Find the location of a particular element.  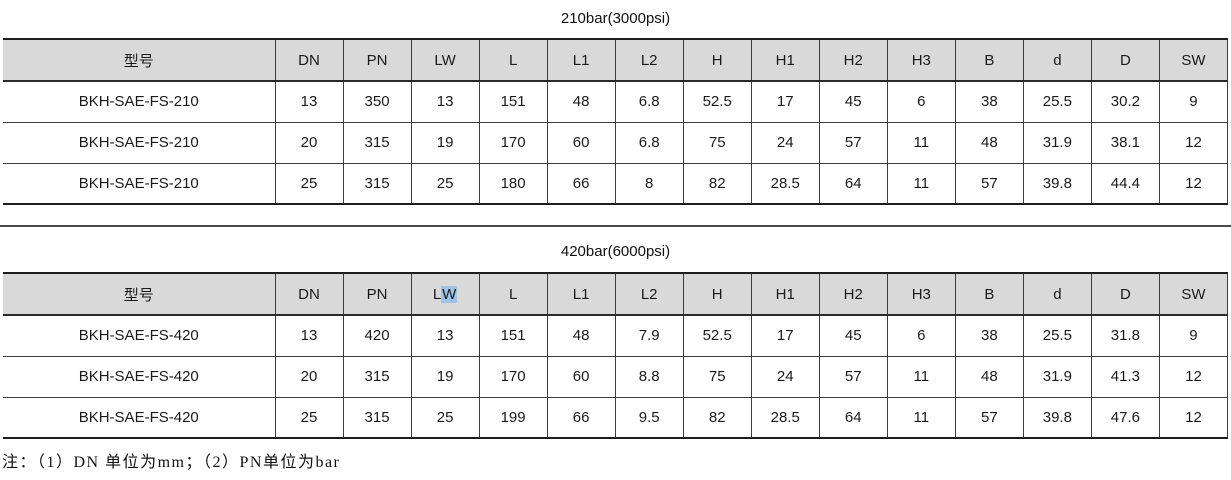

value-cell: 8 is located at coordinates (649, 183).